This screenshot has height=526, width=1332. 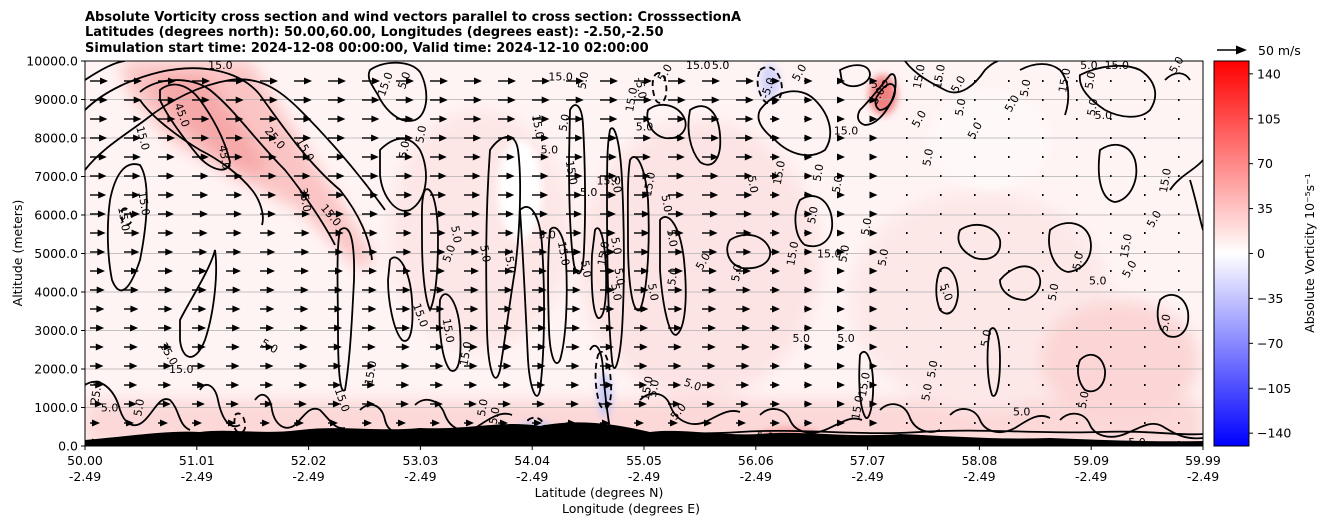 What do you see at coordinates (56, 215) in the screenshot?
I see `y-tick-label: 6000.0` at bounding box center [56, 215].